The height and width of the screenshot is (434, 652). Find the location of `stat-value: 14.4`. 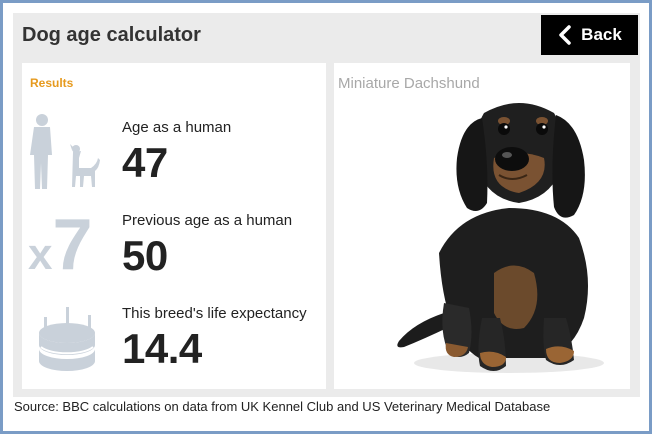

stat-value: 14.4 is located at coordinates (162, 348).